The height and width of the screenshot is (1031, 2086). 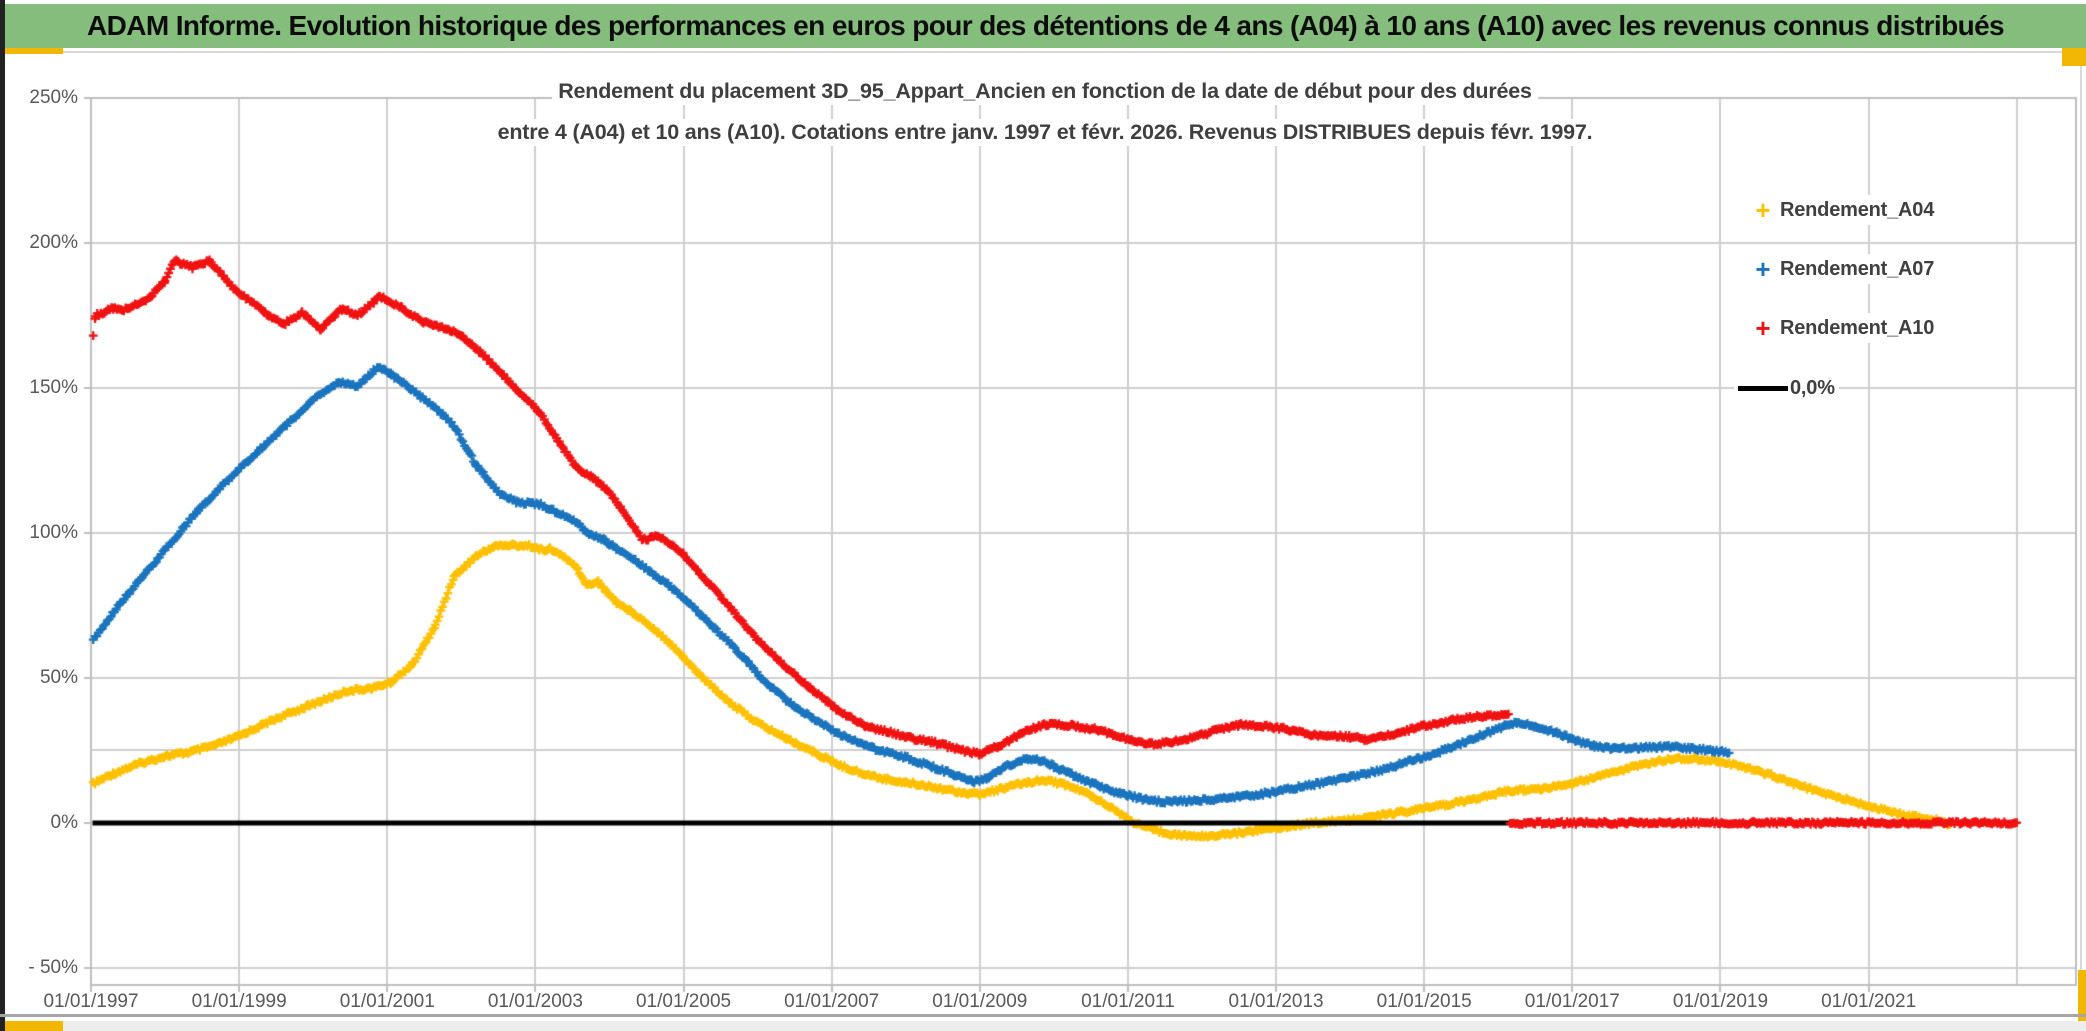 I want to click on y-axis-tick-label: 200%, so click(x=53, y=242).